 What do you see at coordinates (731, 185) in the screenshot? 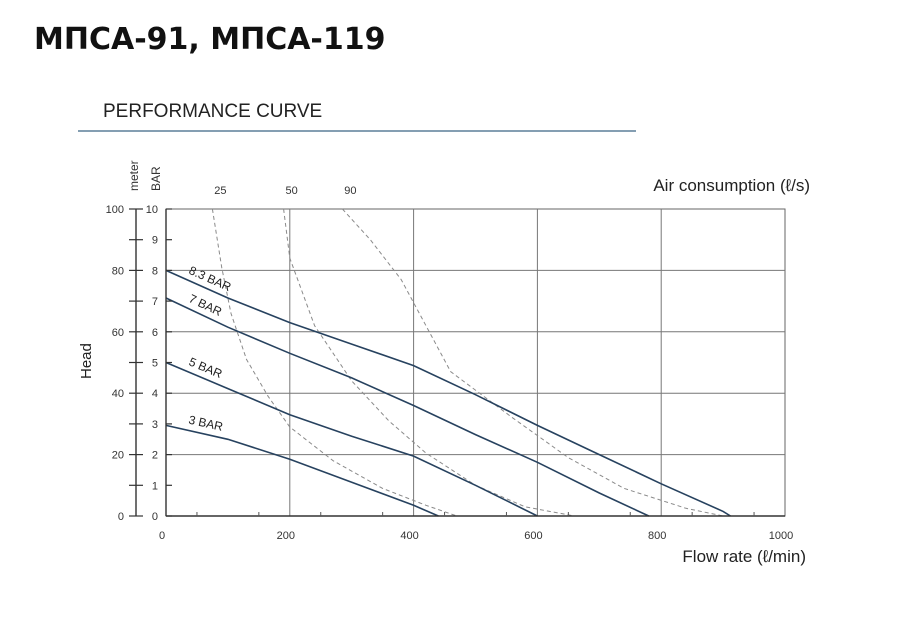
I see `air-consumption-label: Air consumption (ℓ/s)` at bounding box center [731, 185].